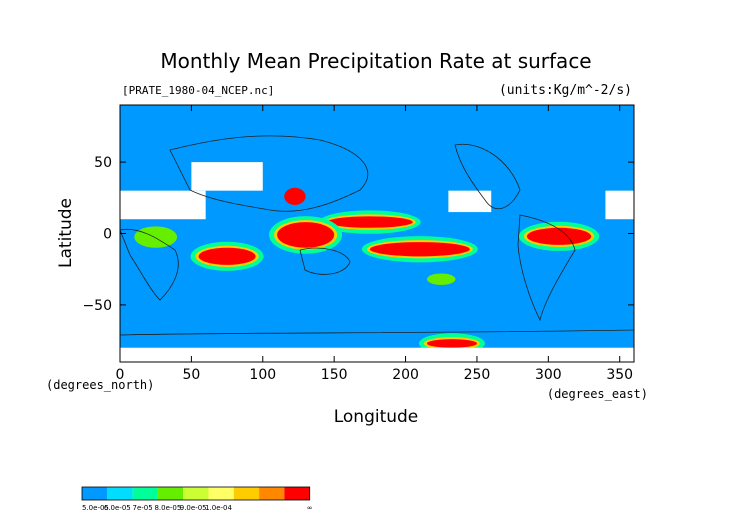  What do you see at coordinates (310, 508) in the screenshot?
I see `legend-label: ∞` at bounding box center [310, 508].